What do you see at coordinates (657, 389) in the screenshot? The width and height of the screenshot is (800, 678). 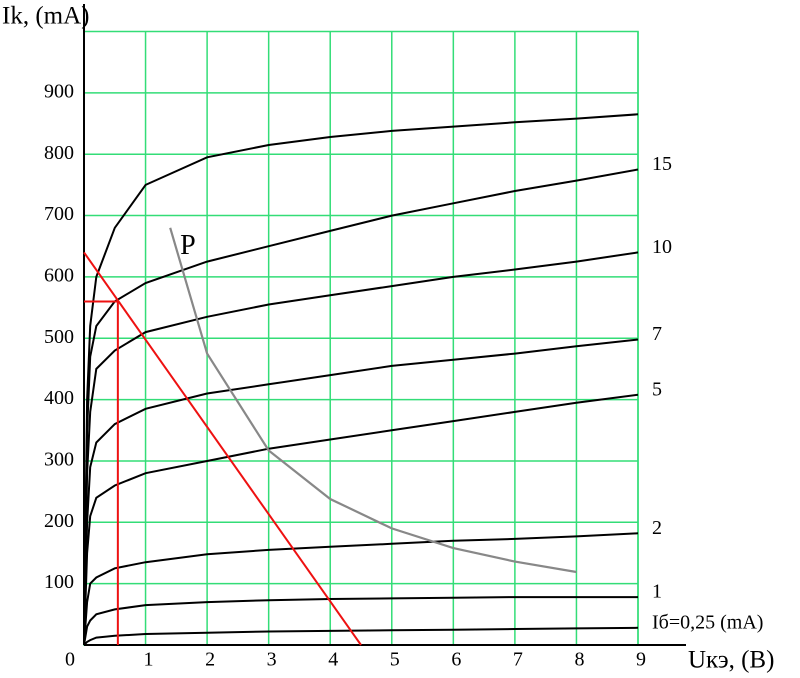 I see `curve-label: 5` at bounding box center [657, 389].